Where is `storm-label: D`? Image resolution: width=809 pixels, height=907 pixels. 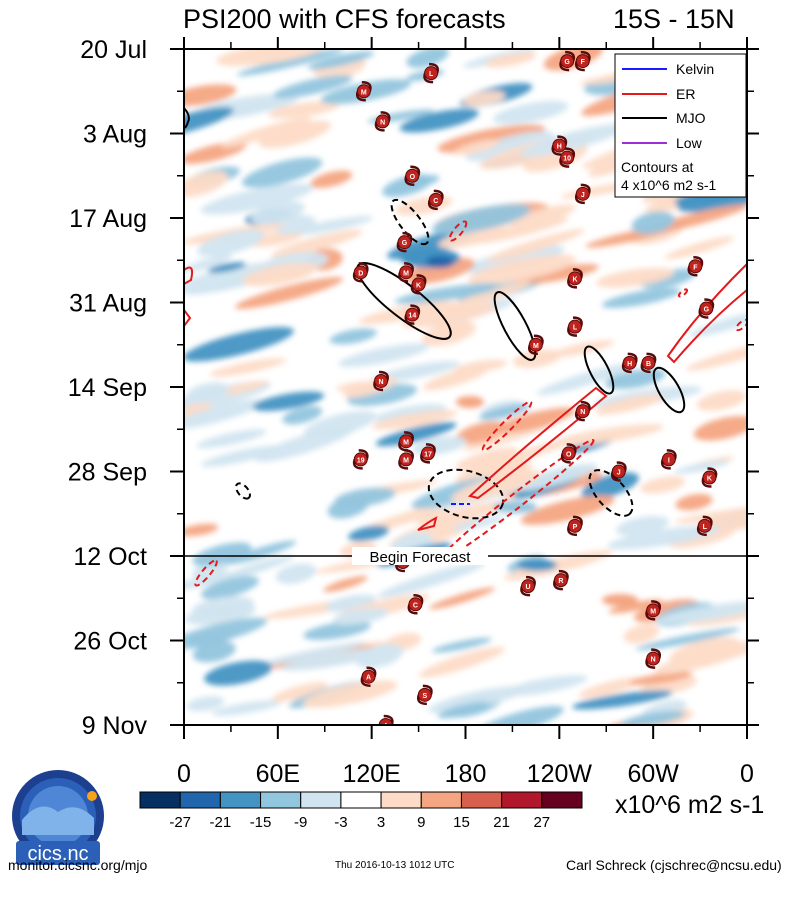 storm-label: D is located at coordinates (360, 273).